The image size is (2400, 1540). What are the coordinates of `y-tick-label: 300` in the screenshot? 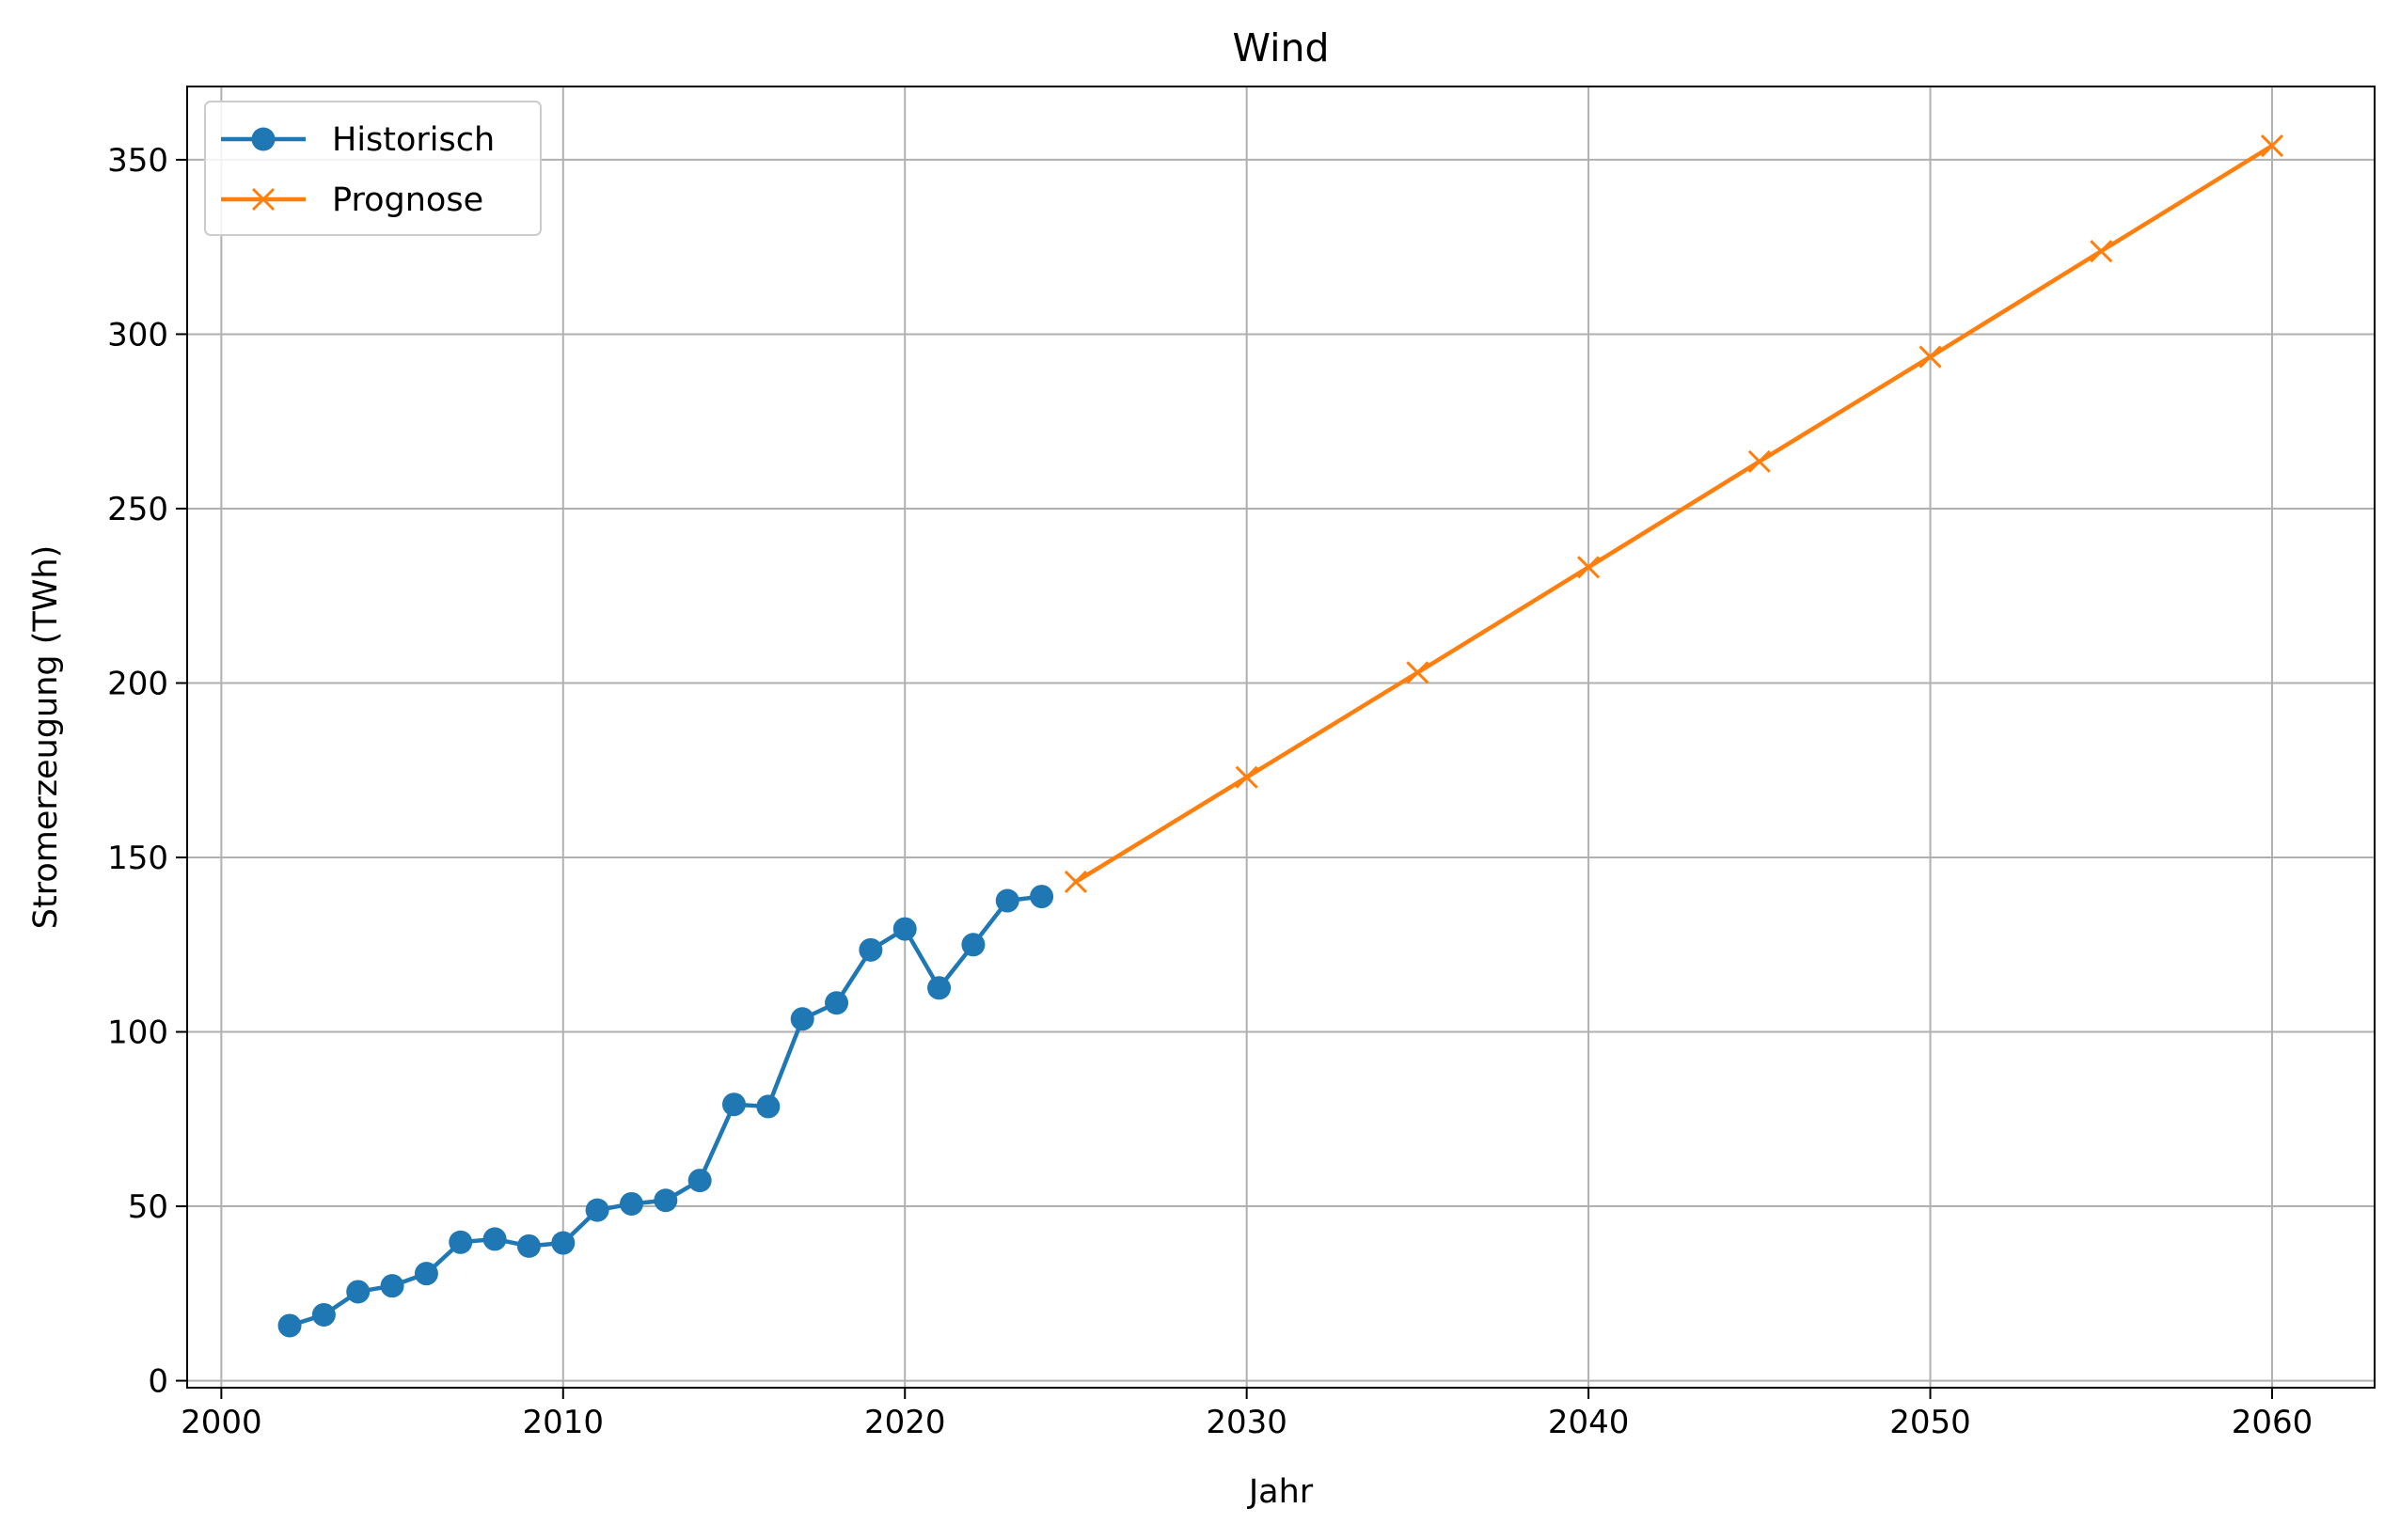 It's located at (137, 335).